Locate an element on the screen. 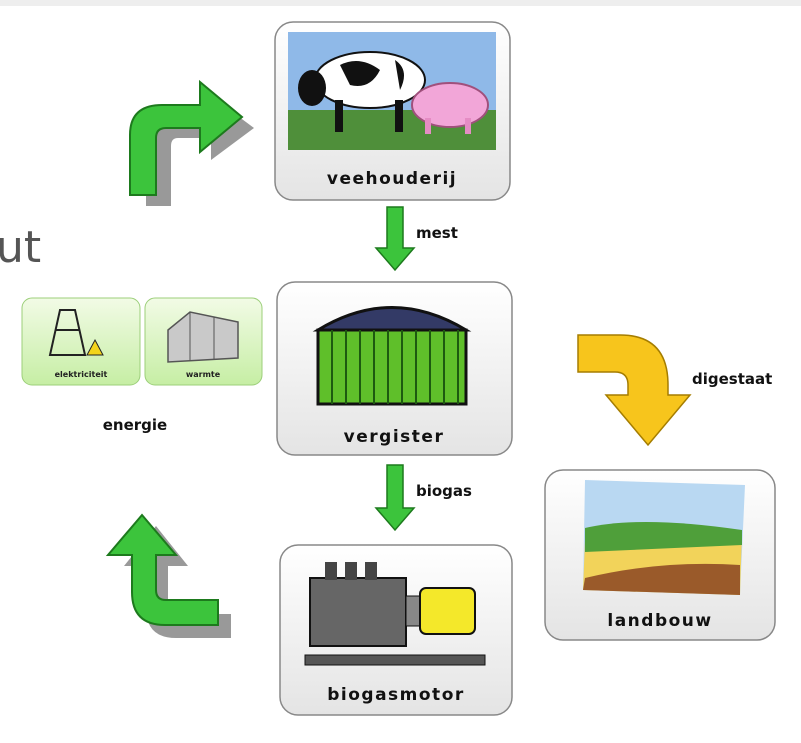  node-biogasmotor: biogasmotor is located at coordinates (396, 630).